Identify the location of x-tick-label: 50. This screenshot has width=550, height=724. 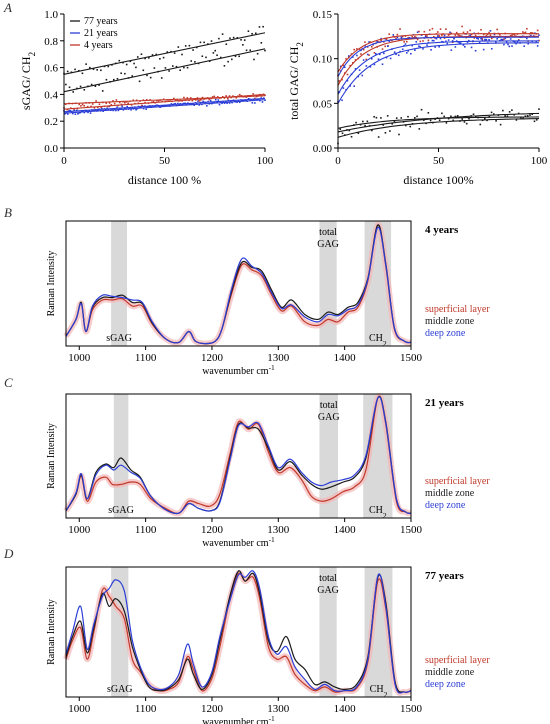
(439, 161).